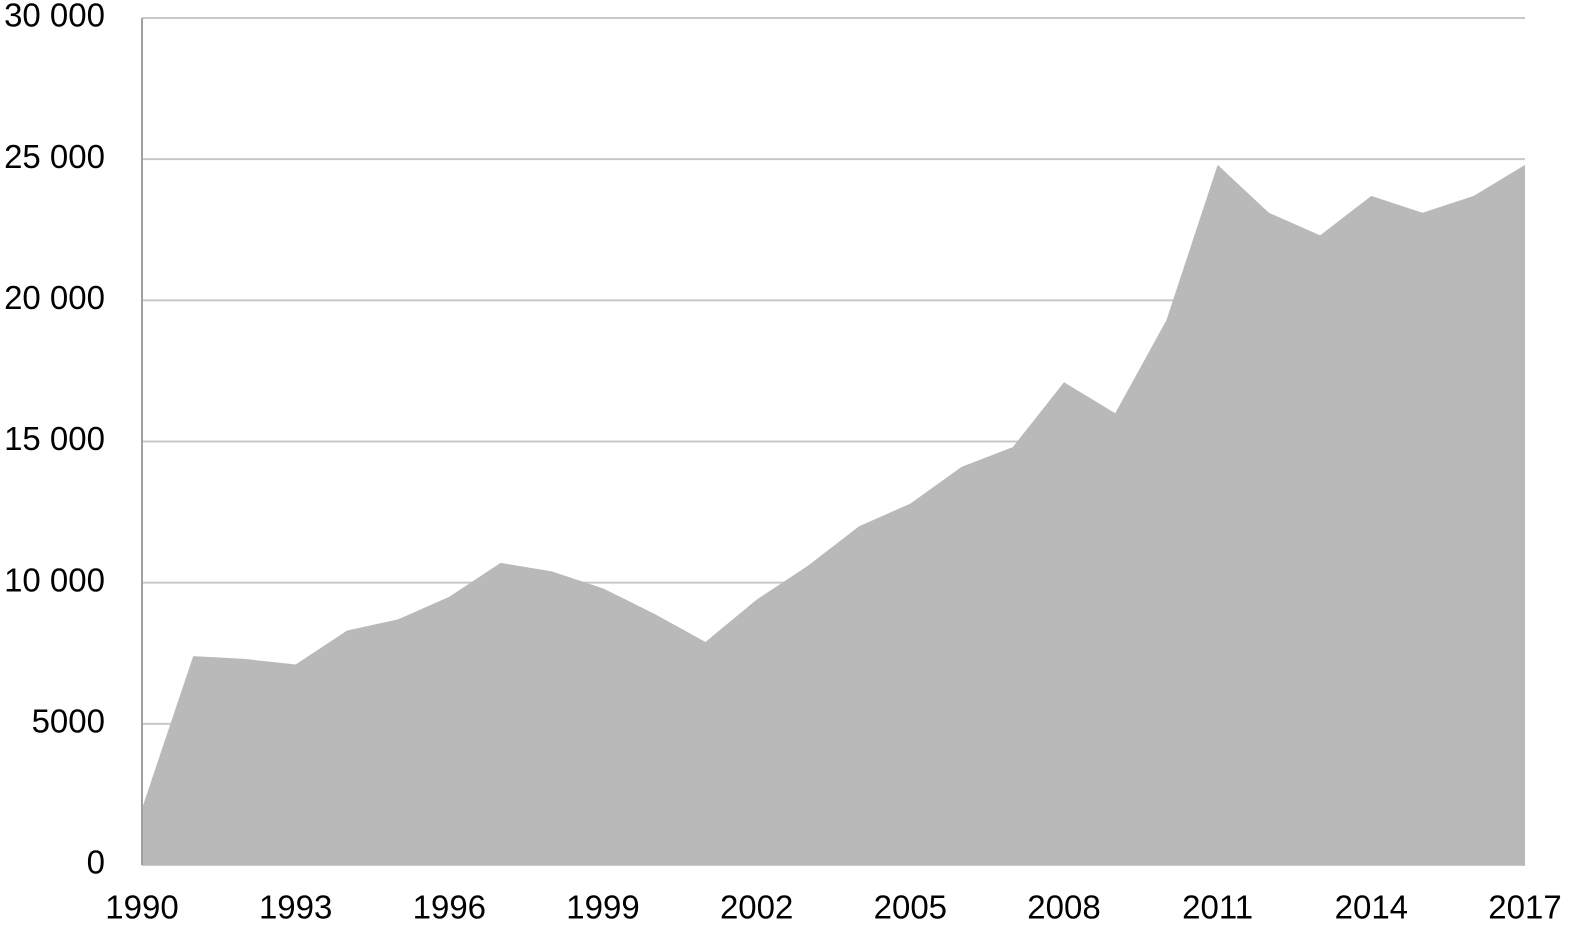 The height and width of the screenshot is (940, 1594). What do you see at coordinates (1217, 907) in the screenshot?
I see `x-tick-label: 2011` at bounding box center [1217, 907].